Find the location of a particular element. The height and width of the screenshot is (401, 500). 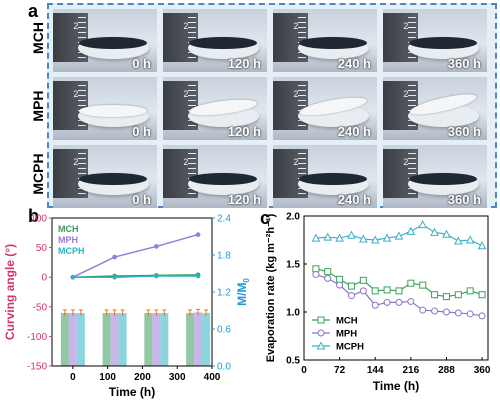

x-tick-label: 100 is located at coordinates (107, 377).